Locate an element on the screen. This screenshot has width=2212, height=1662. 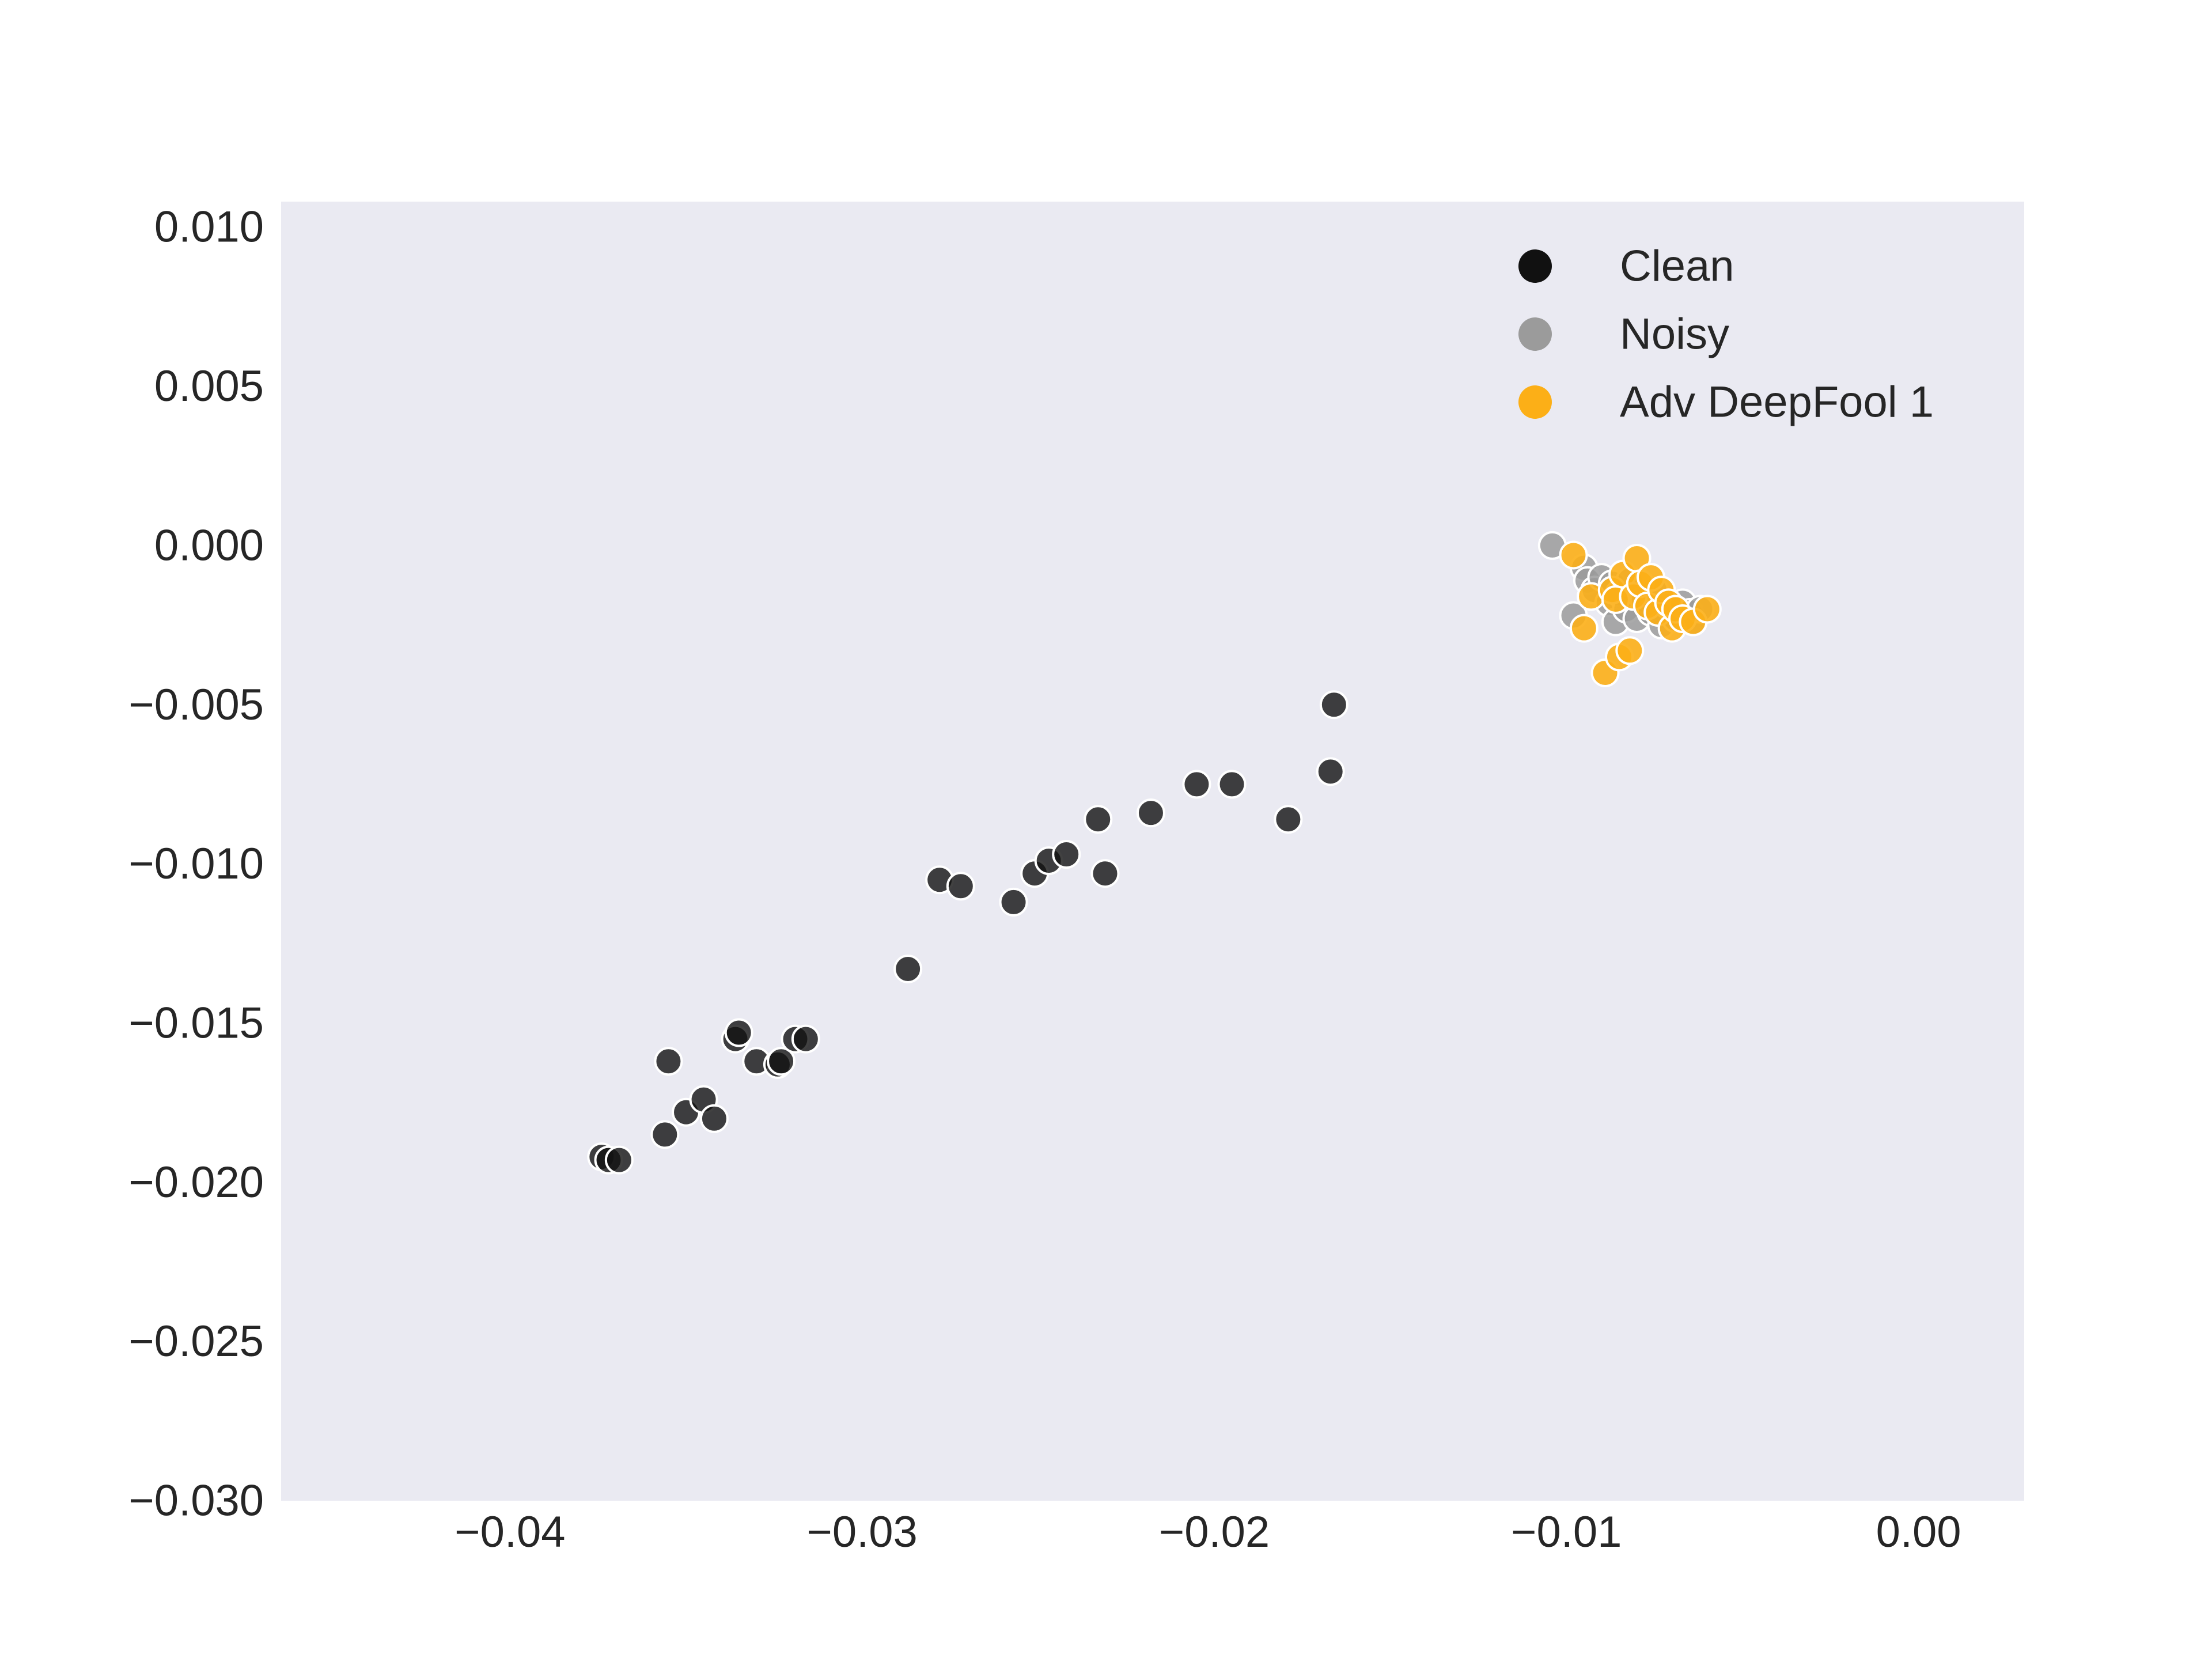
y-tick-label: 0.010 is located at coordinates (209, 227).